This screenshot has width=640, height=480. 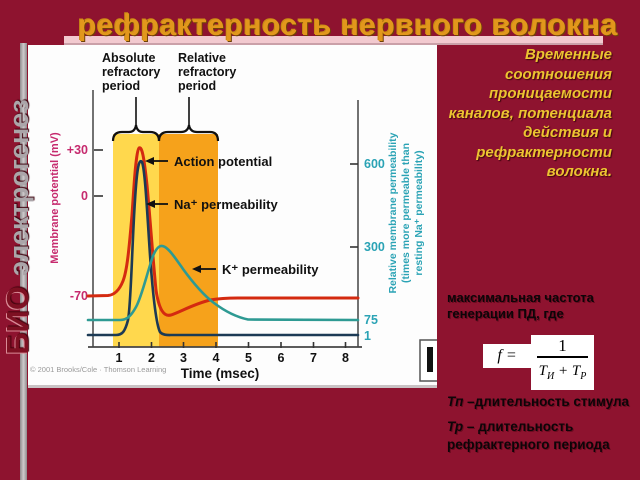 What do you see at coordinates (567, 132) in the screenshot?
I see `caption-line: действия и` at bounding box center [567, 132].